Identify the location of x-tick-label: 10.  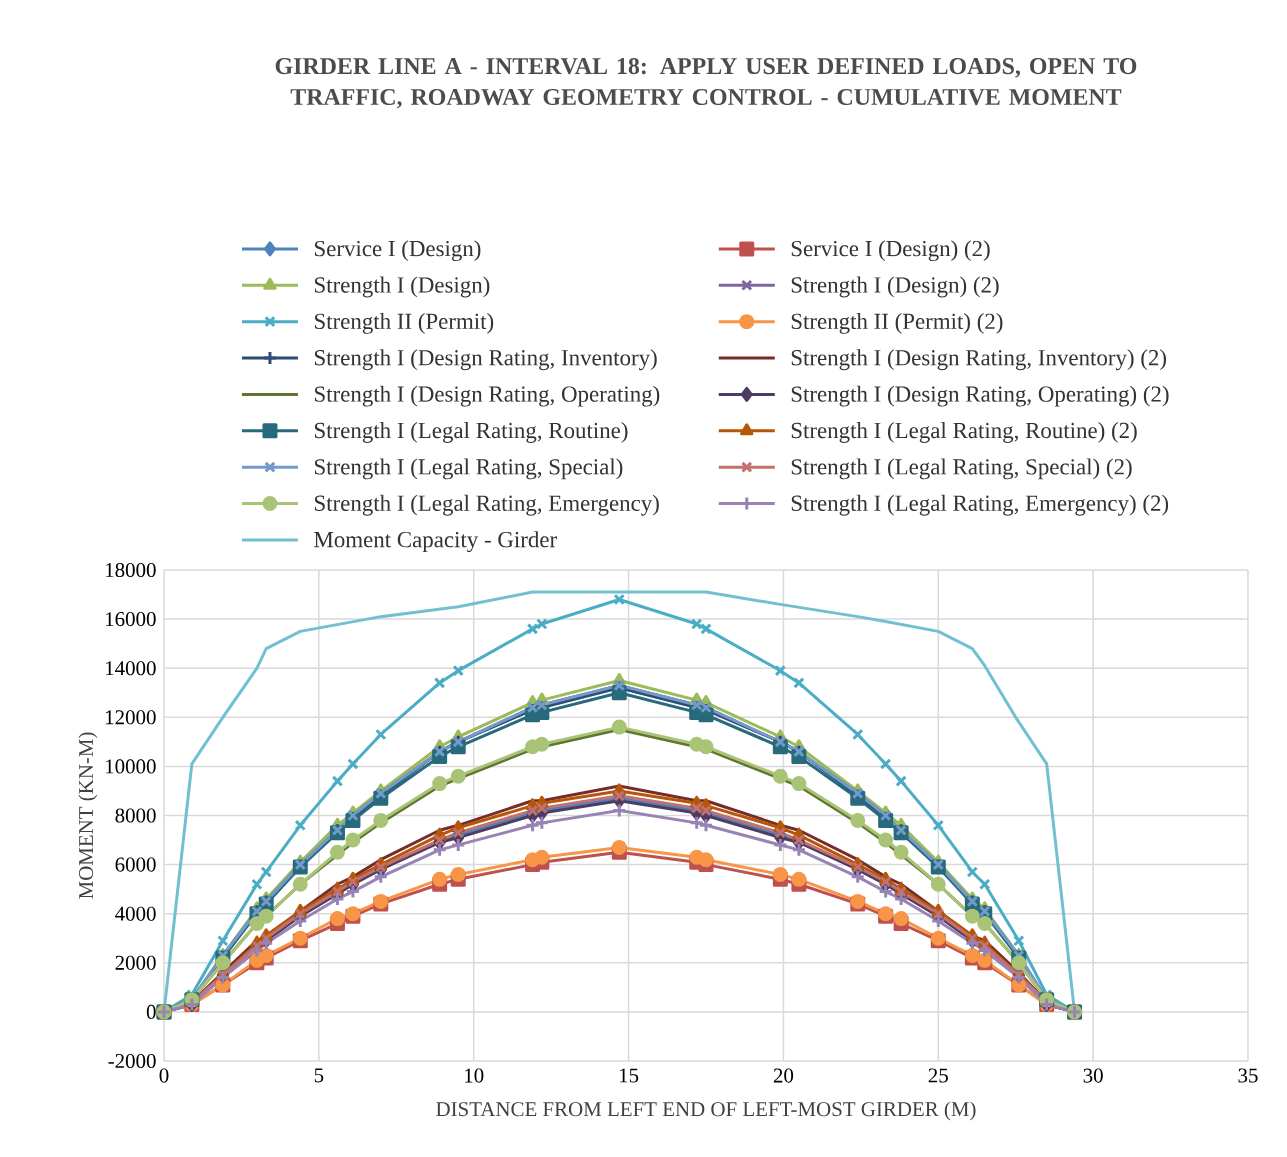
(474, 1075).